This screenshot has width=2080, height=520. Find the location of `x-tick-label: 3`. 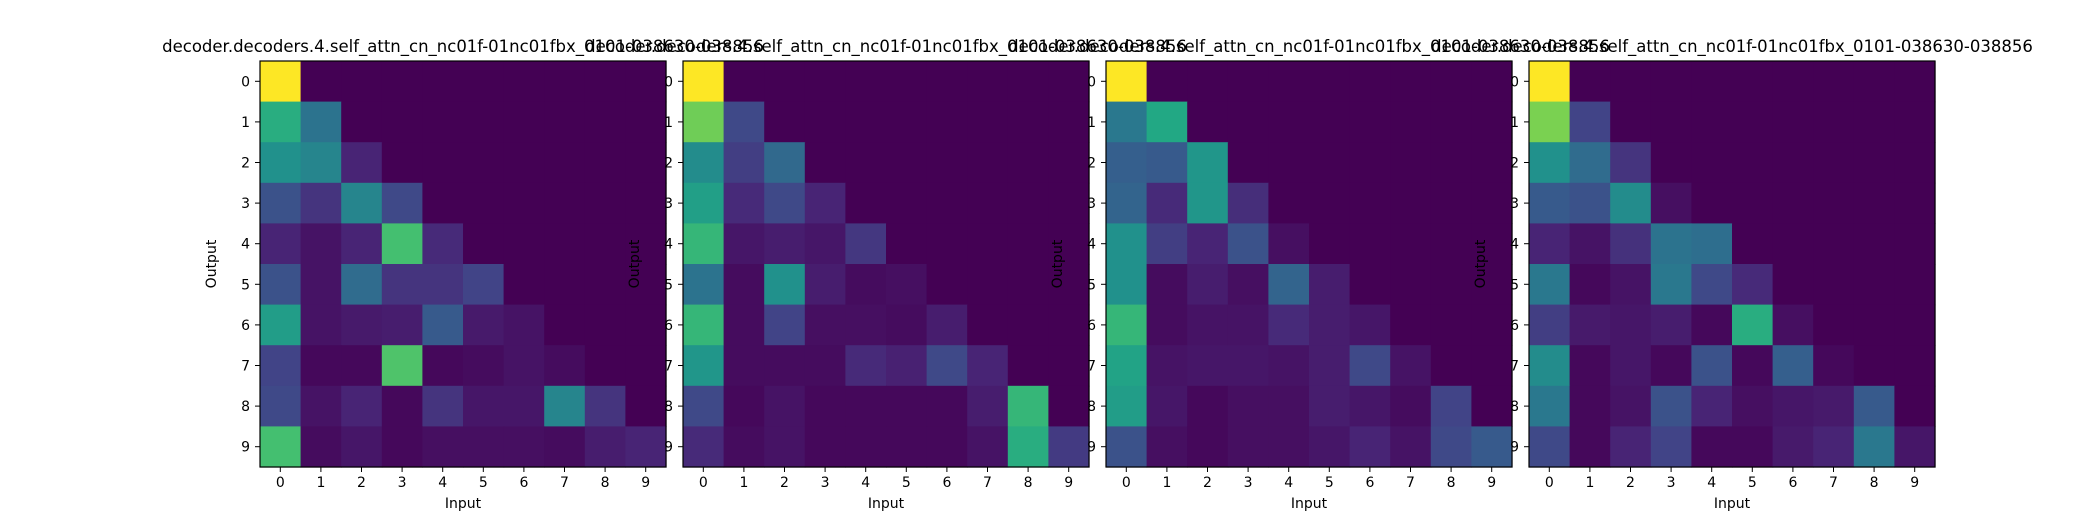

x-tick-label: 3 is located at coordinates (1248, 483).